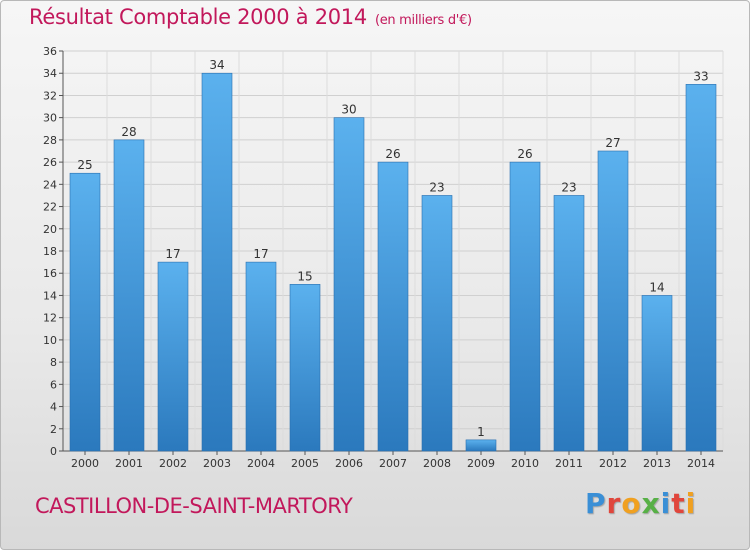  What do you see at coordinates (481, 432) in the screenshot?
I see `bar-value-label: 1` at bounding box center [481, 432].